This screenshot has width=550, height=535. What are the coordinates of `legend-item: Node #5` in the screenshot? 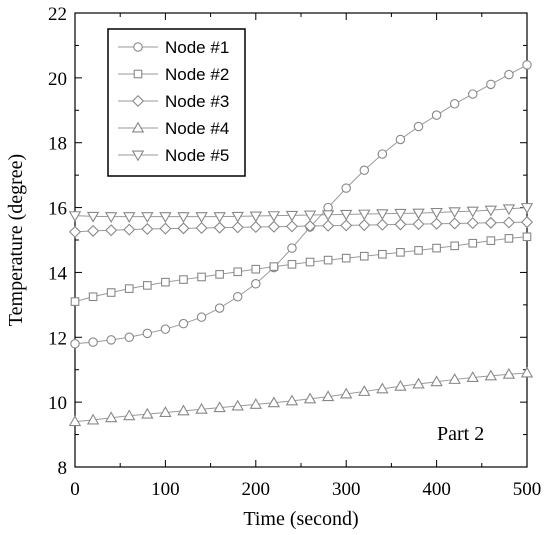 It's located at (173, 155).